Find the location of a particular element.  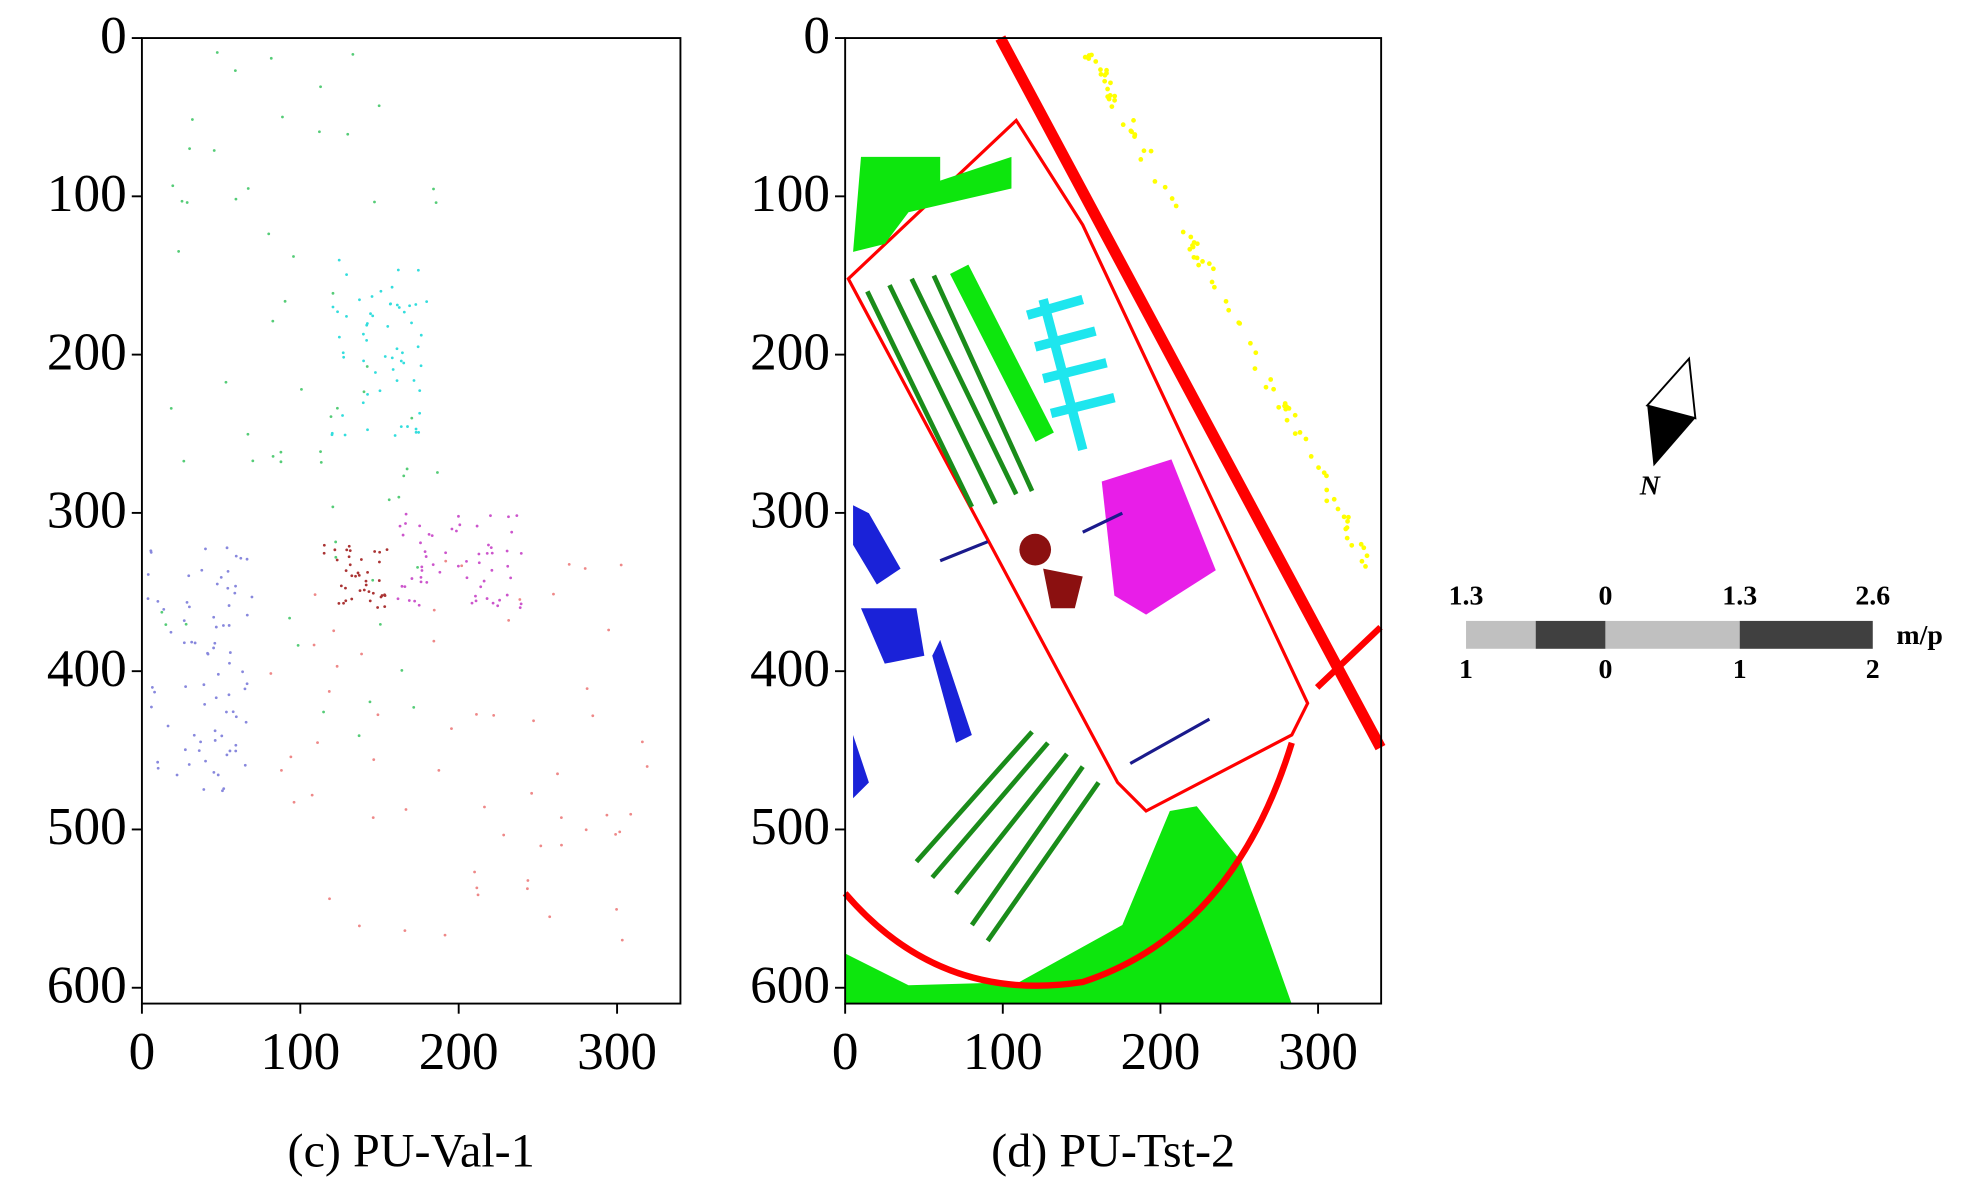

x-tick-label: 0 is located at coordinates (845, 1051).